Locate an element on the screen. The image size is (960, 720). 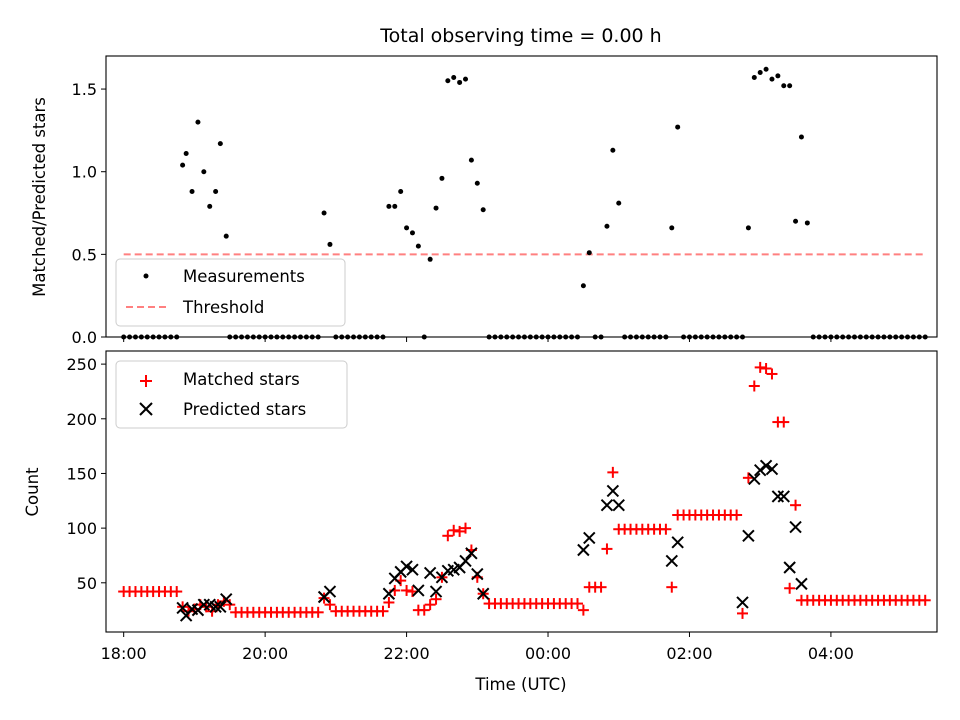
top-legend: Measurements Threshold is located at coordinates (230, 292).